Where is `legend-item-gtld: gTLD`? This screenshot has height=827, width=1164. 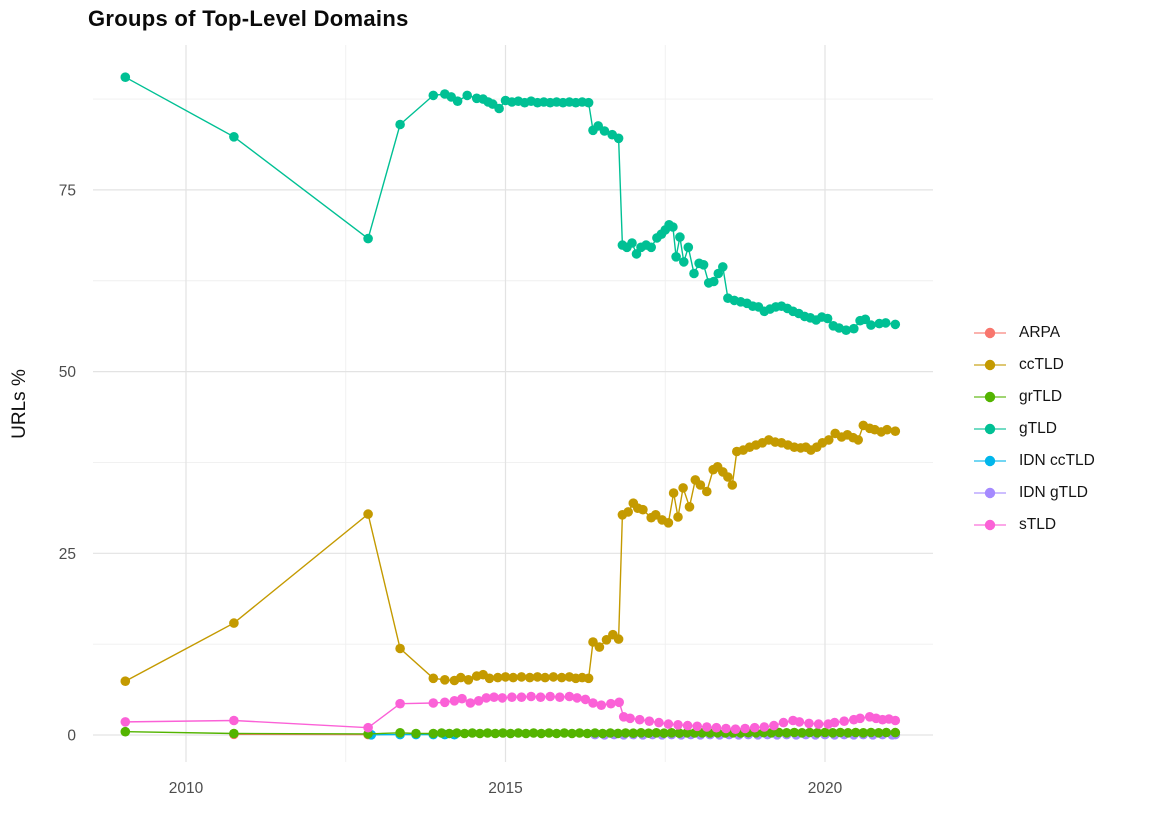 legend-item-gtld: gTLD is located at coordinates (1033, 429).